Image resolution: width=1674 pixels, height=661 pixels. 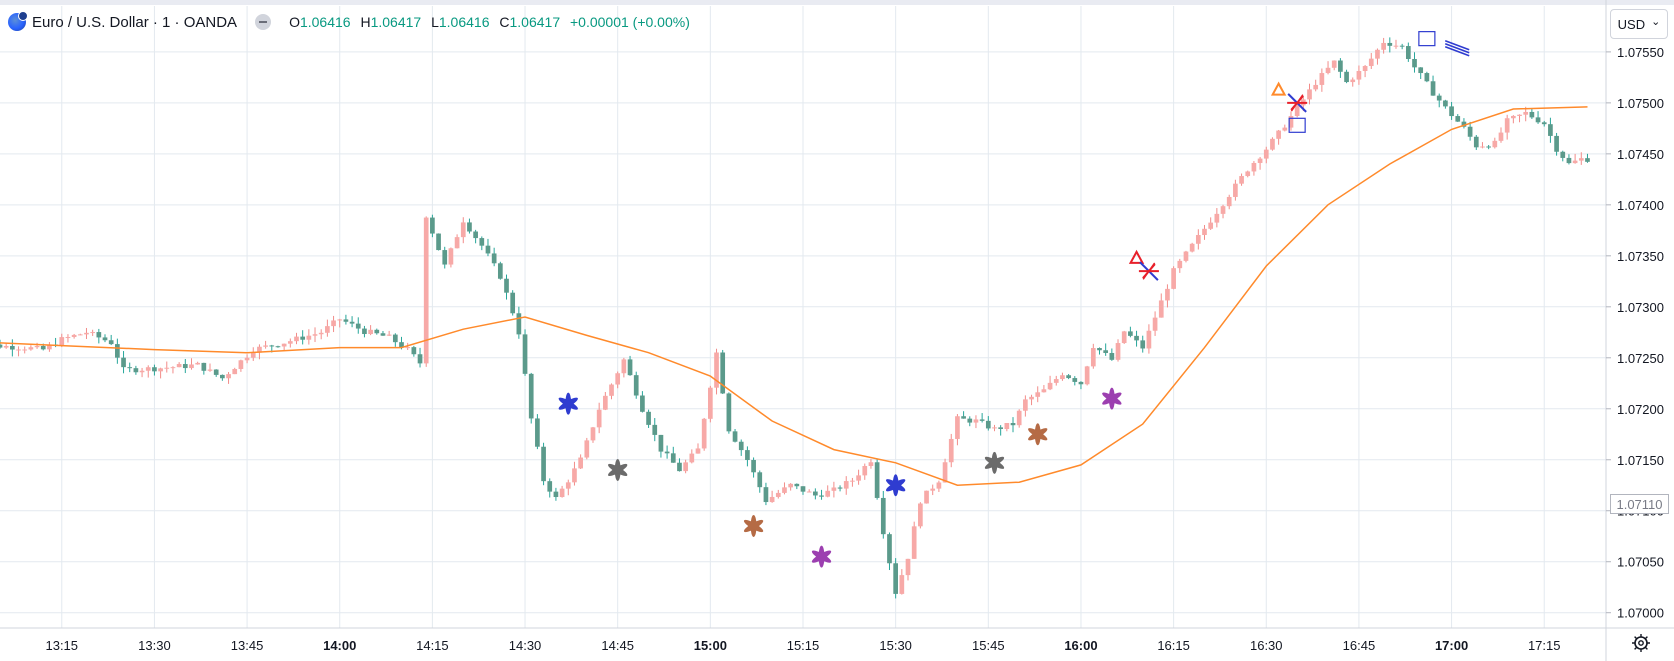 What do you see at coordinates (135, 22) in the screenshot?
I see `symbol-title: Euro / U.S. Dollar · 1 · OANDA` at bounding box center [135, 22].